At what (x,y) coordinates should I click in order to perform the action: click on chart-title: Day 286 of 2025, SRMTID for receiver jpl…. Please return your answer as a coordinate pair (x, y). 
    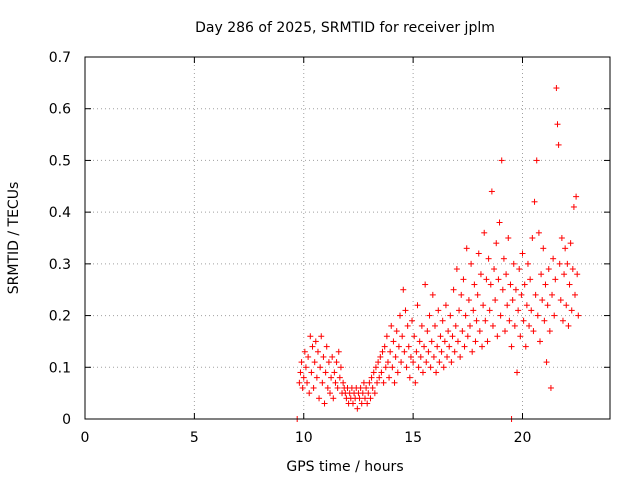
    Looking at the image, I should click on (345, 28).